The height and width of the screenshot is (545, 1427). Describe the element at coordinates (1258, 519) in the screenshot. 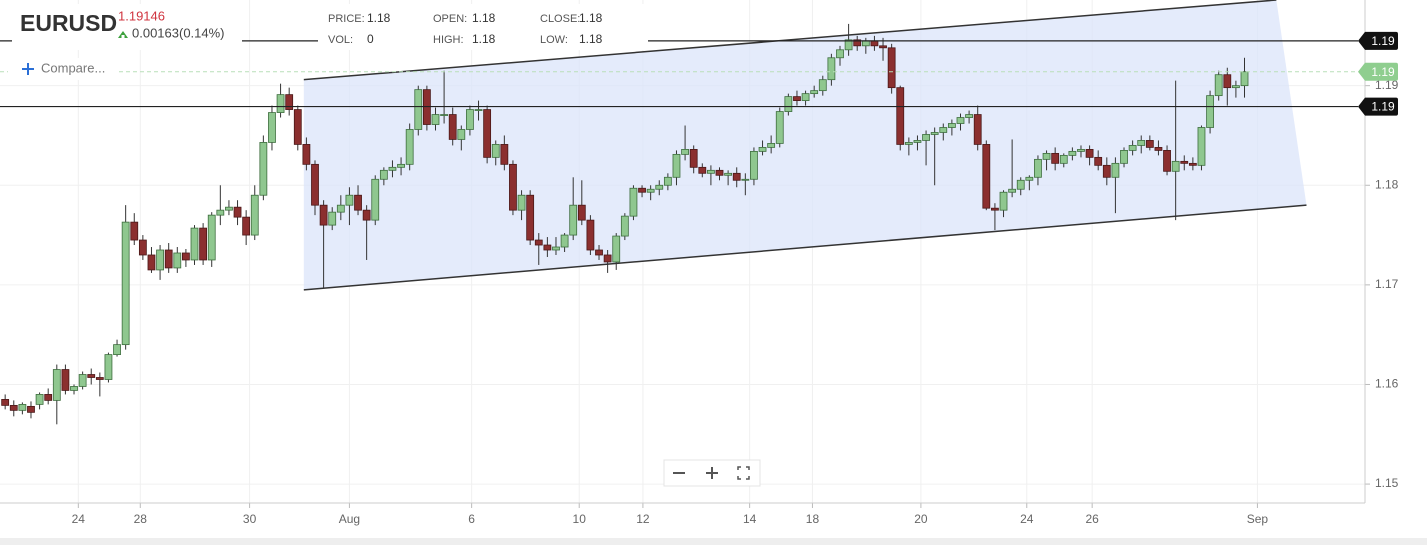

I see `x-tick-label: Sep` at that location.